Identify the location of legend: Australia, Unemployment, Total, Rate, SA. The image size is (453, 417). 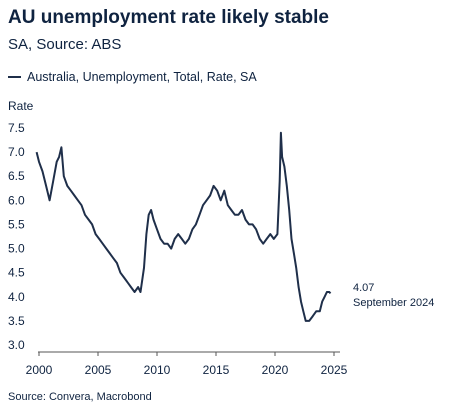
(132, 77).